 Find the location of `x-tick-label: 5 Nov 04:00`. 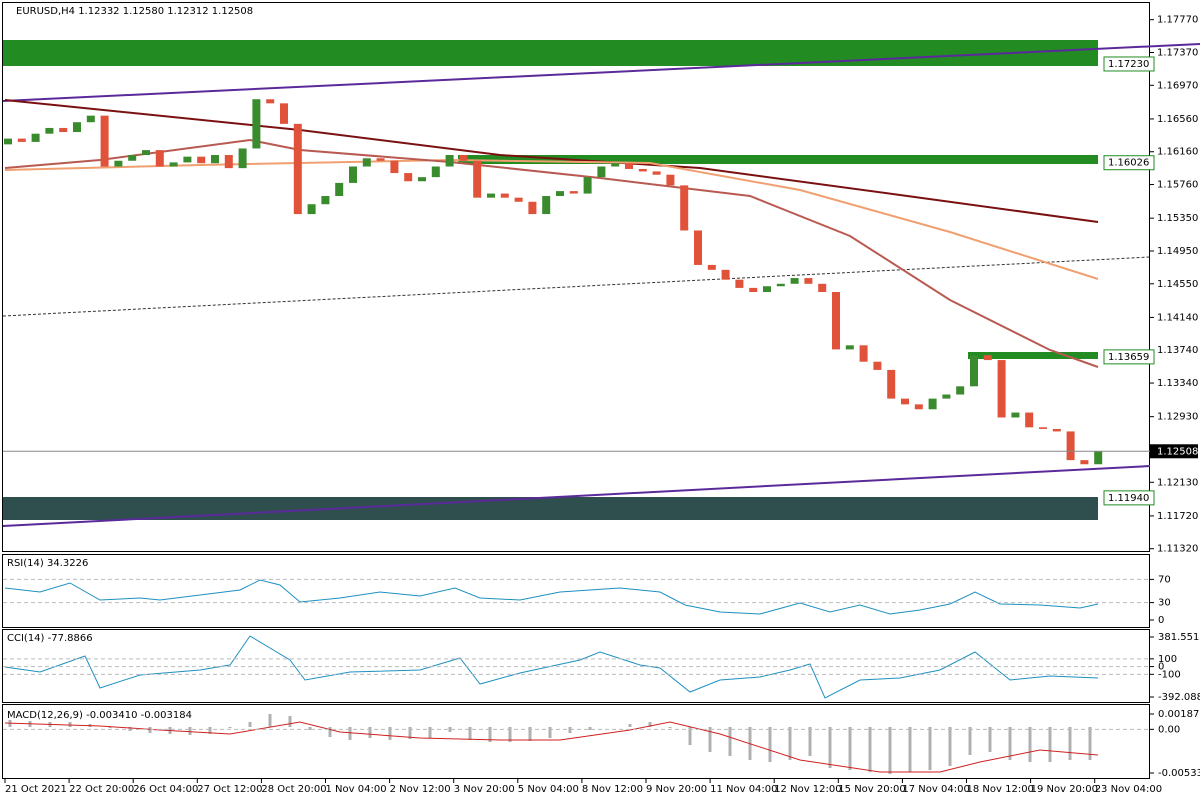

x-tick-label: 5 Nov 04:00 is located at coordinates (548, 789).